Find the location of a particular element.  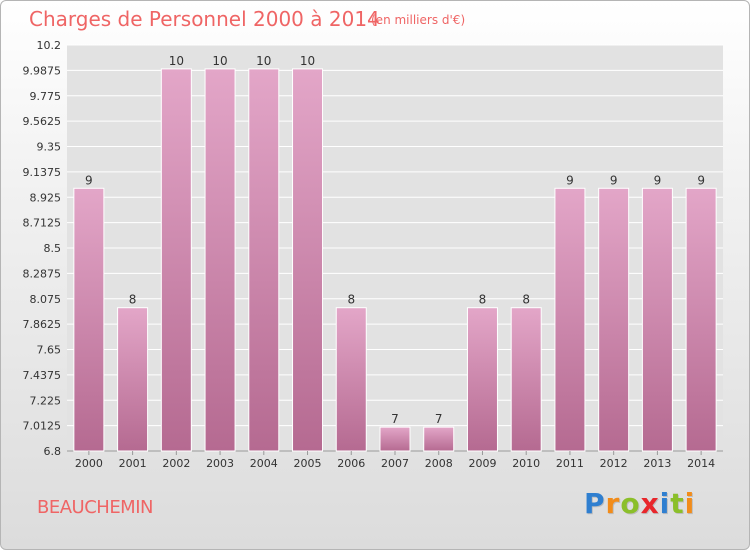

y-tick-label: 9.9875 is located at coordinates (42, 70).